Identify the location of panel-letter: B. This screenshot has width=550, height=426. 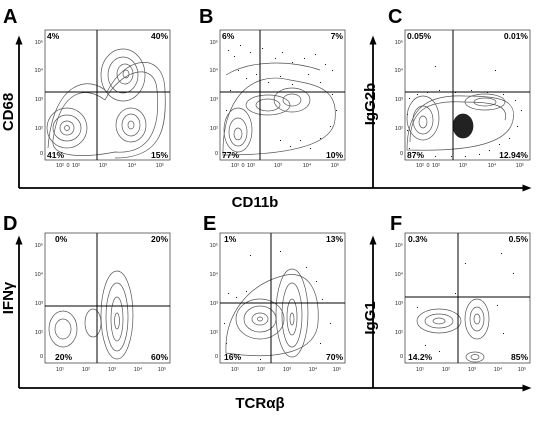
(206, 17).